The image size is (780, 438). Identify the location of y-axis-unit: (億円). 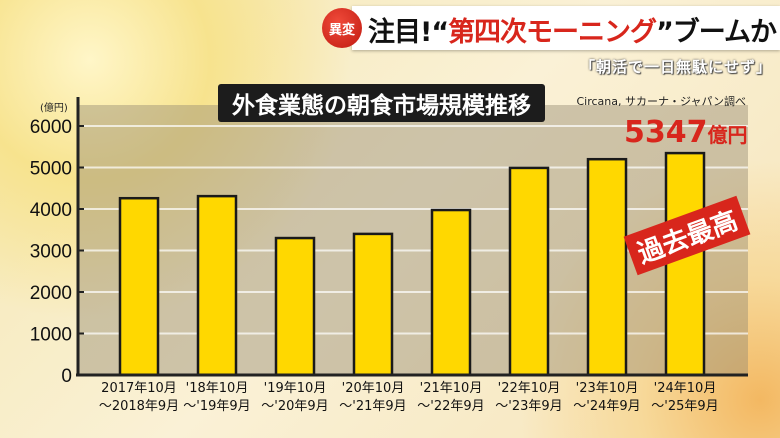
(54, 108).